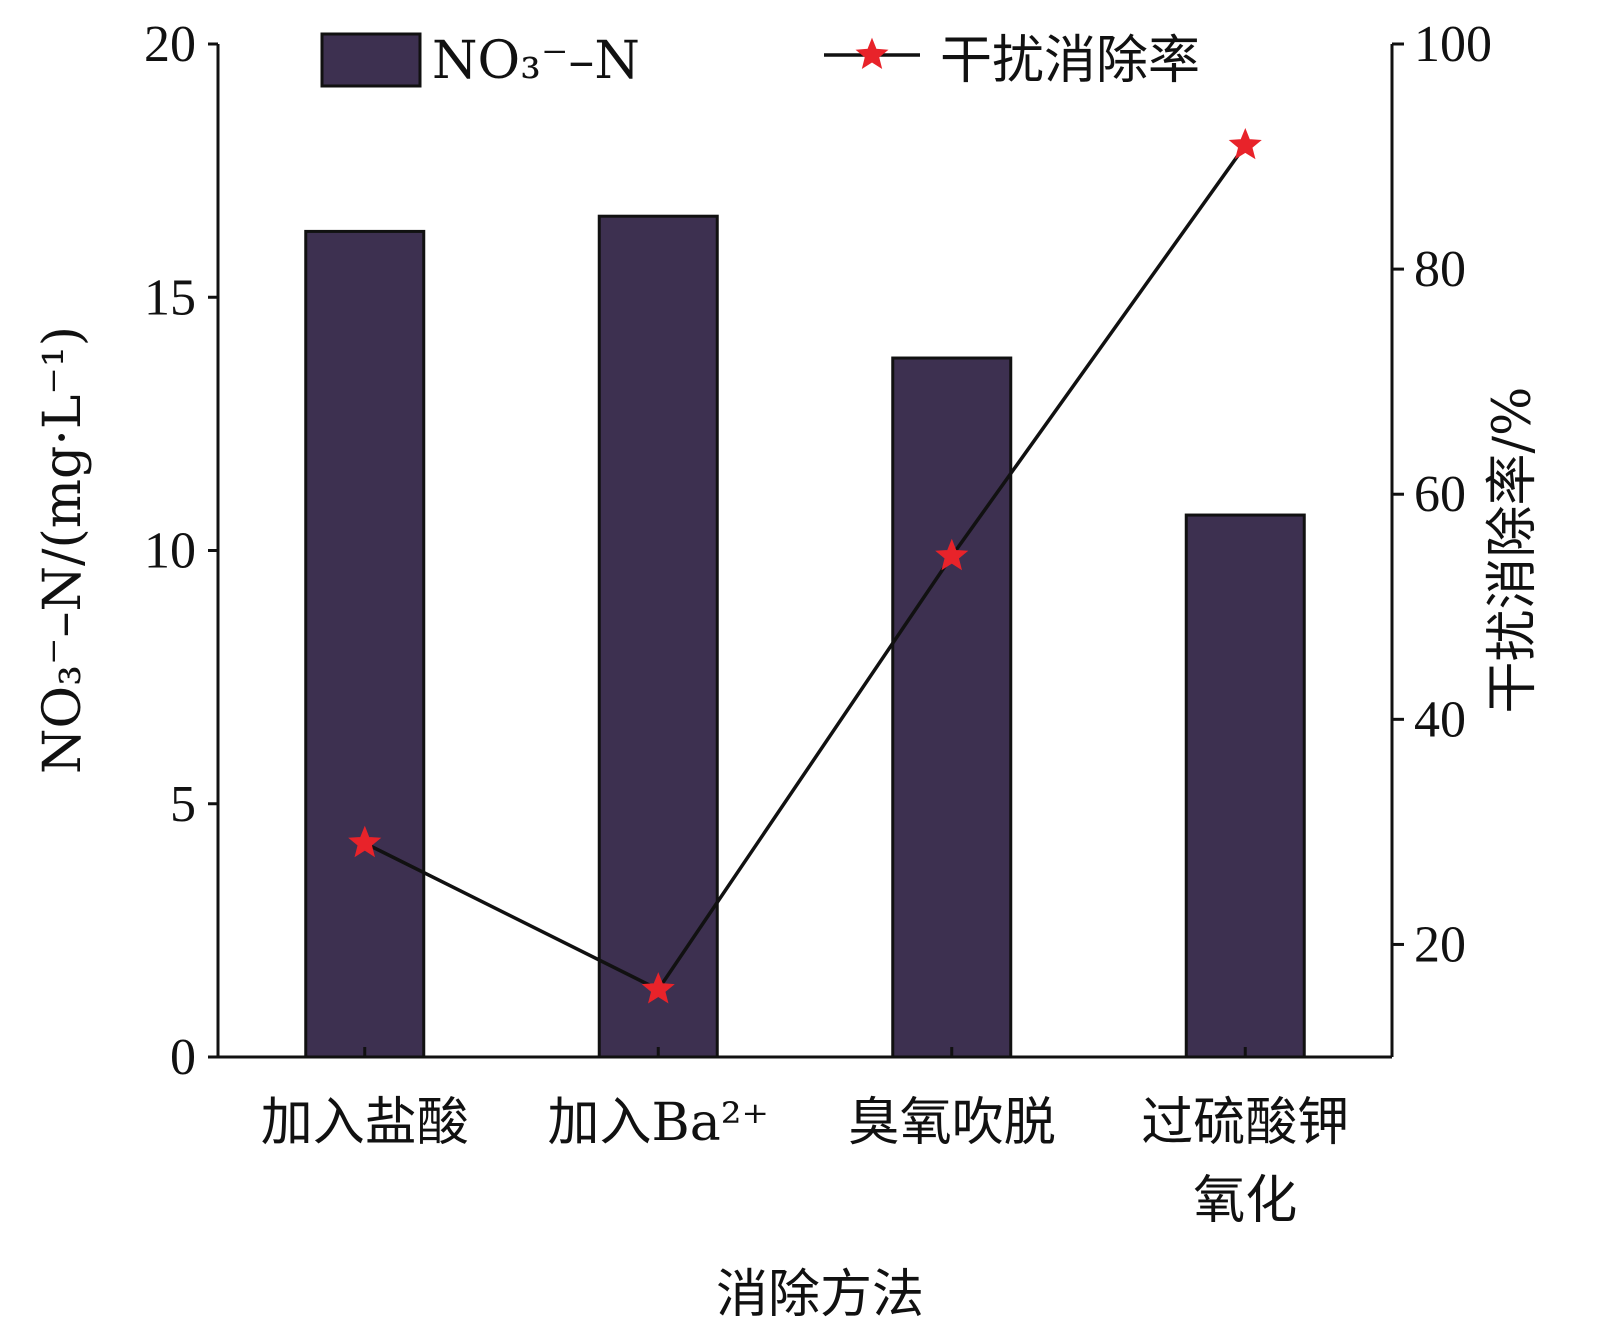 Image resolution: width=1605 pixels, height=1338 pixels. What do you see at coordinates (170, 297) in the screenshot?
I see `y-left-tick-label: 15` at bounding box center [170, 297].